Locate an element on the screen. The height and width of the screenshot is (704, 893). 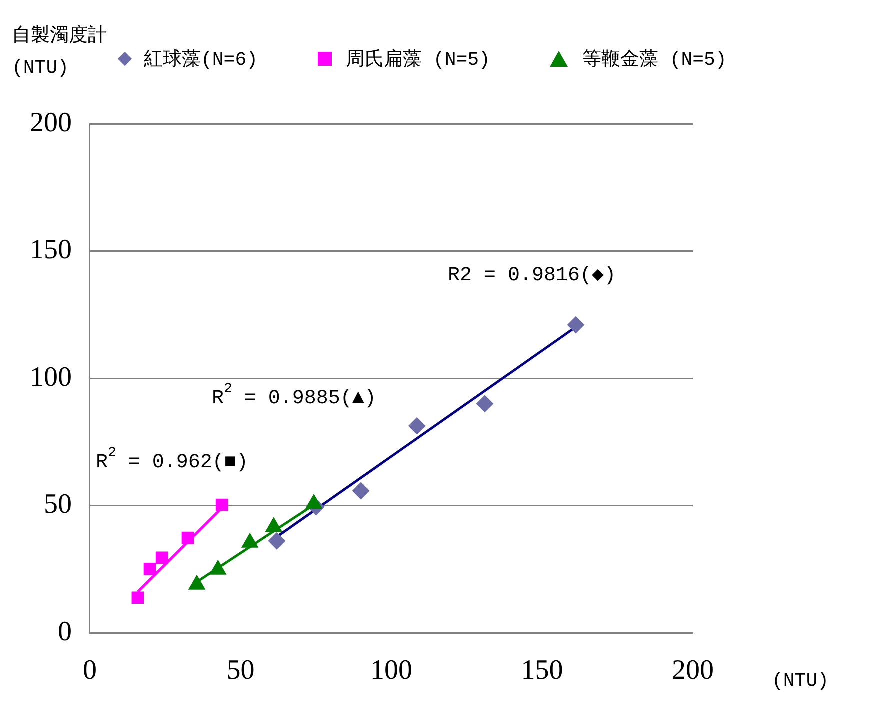
y-tick-label: 0 is located at coordinates (65, 632).